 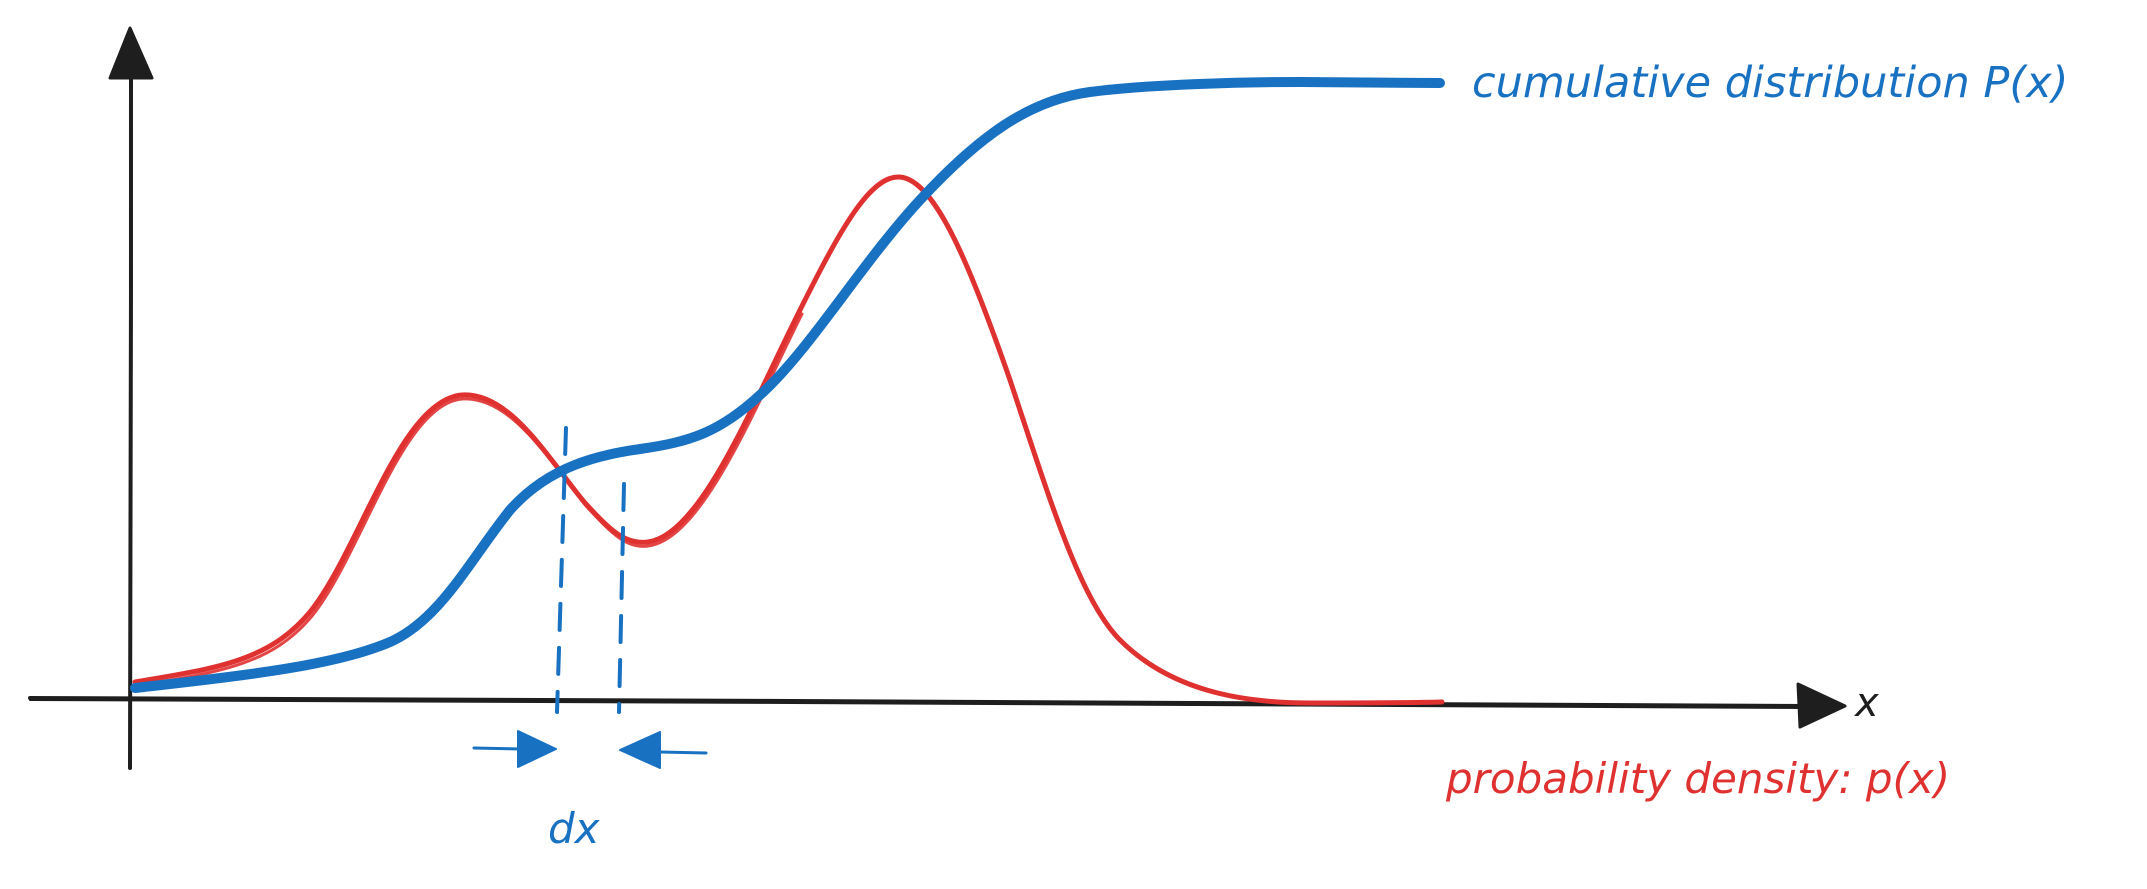 What do you see at coordinates (1770, 83) in the screenshot?
I see `cdf-label: cumulative distribution P(x)` at bounding box center [1770, 83].